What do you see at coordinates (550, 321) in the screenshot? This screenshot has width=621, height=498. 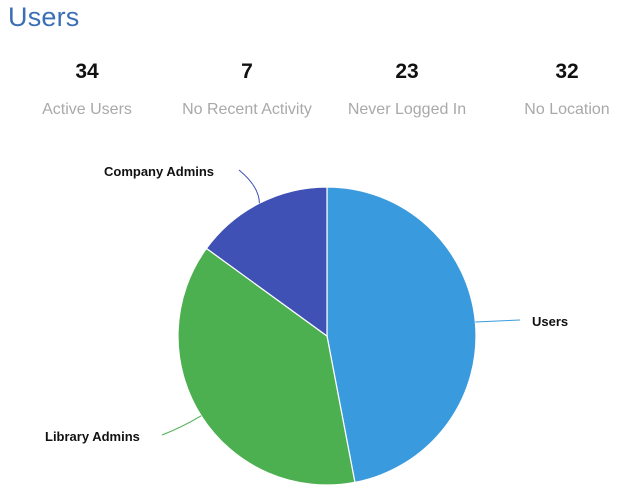 I see `slice-label: Users` at bounding box center [550, 321].